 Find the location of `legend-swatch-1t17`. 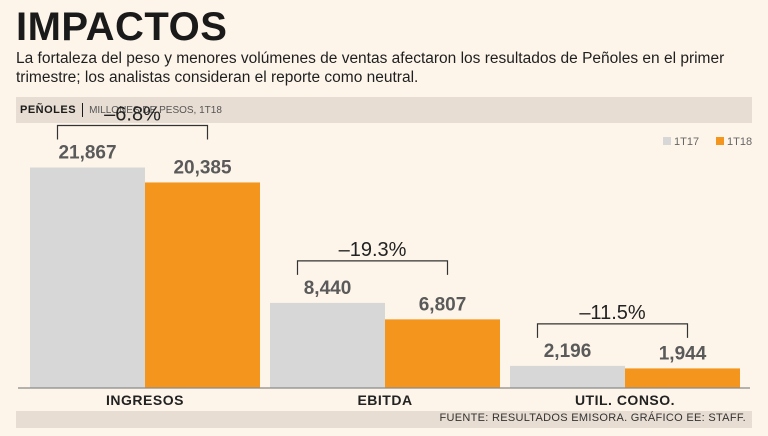

legend-swatch-1t17 is located at coordinates (667, 141).